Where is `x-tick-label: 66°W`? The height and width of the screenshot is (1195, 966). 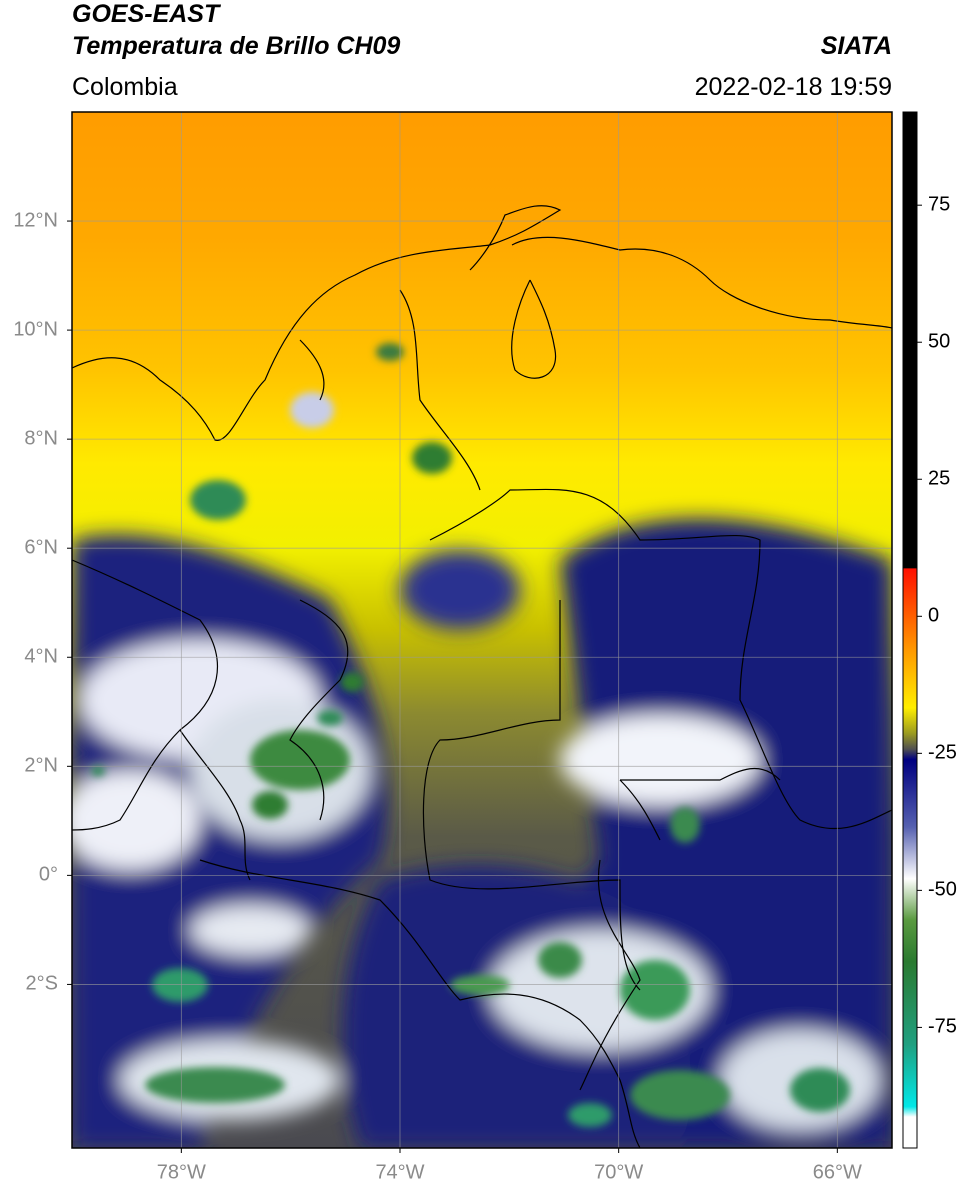 x-tick-label: 66°W is located at coordinates (837, 1172).